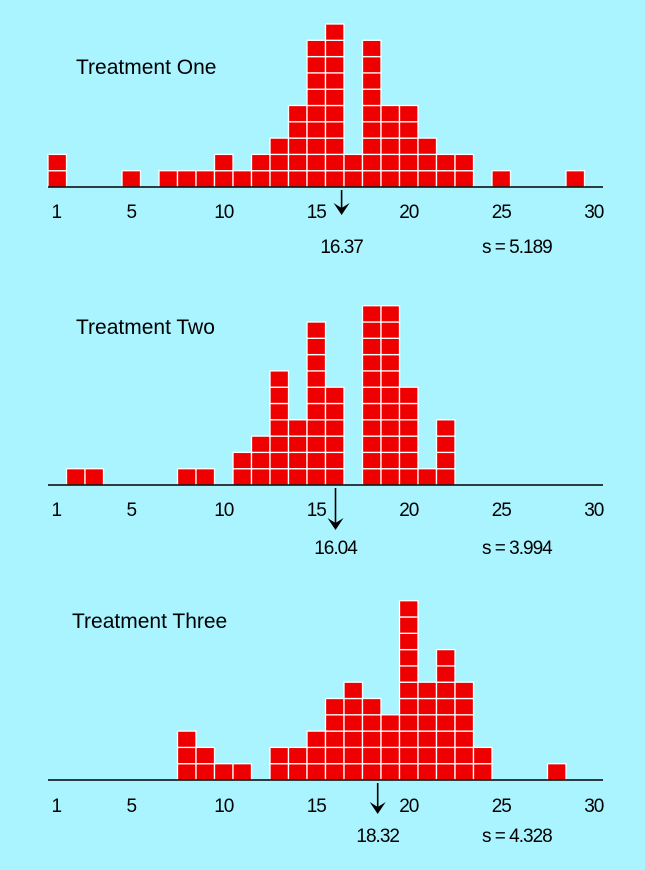 This screenshot has height=870, width=645. I want to click on mean-value-label: 16.04, so click(336, 548).